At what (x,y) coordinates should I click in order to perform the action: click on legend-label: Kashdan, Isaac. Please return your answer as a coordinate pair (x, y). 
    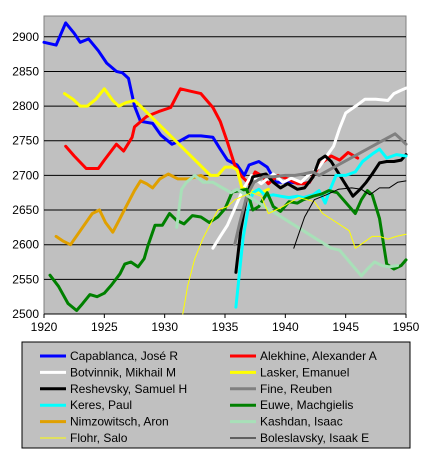
    Looking at the image, I should click on (301, 422).